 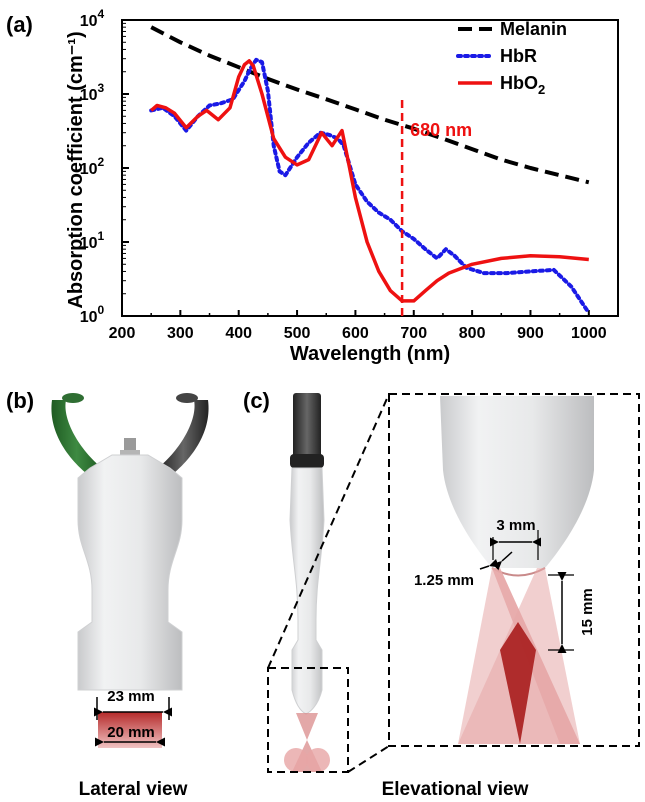 I want to click on x-tick-label: 700, so click(x=413, y=333).